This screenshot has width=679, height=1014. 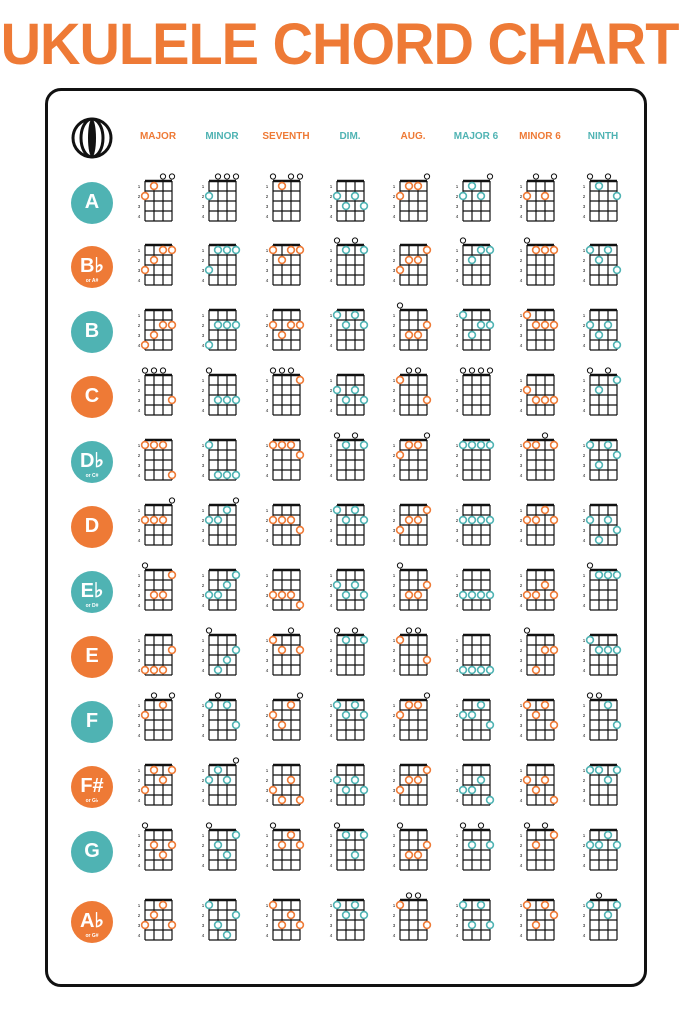 I want to click on root-note-label: E♭, so click(x=92, y=591).